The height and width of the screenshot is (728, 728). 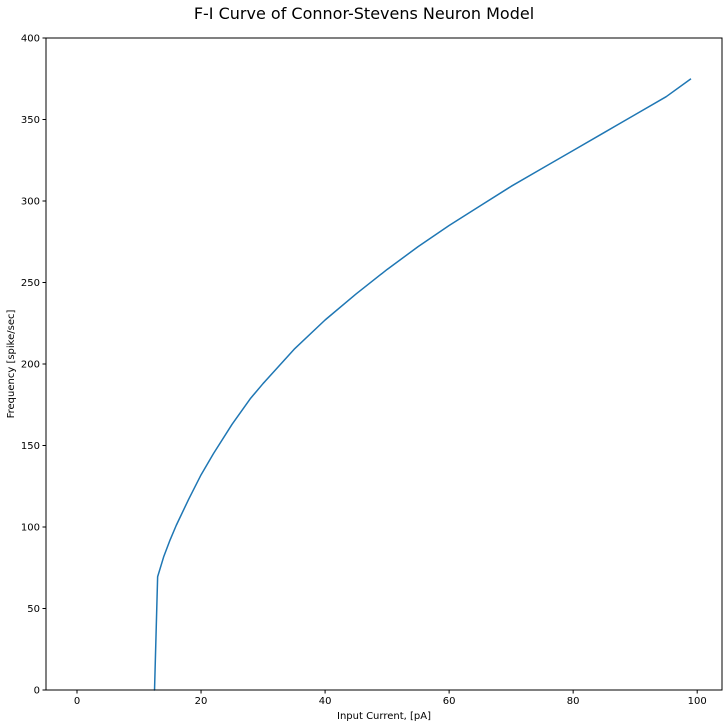 I want to click on x-axis-ticks: 0 20 40 60 80 100, so click(x=390, y=698).